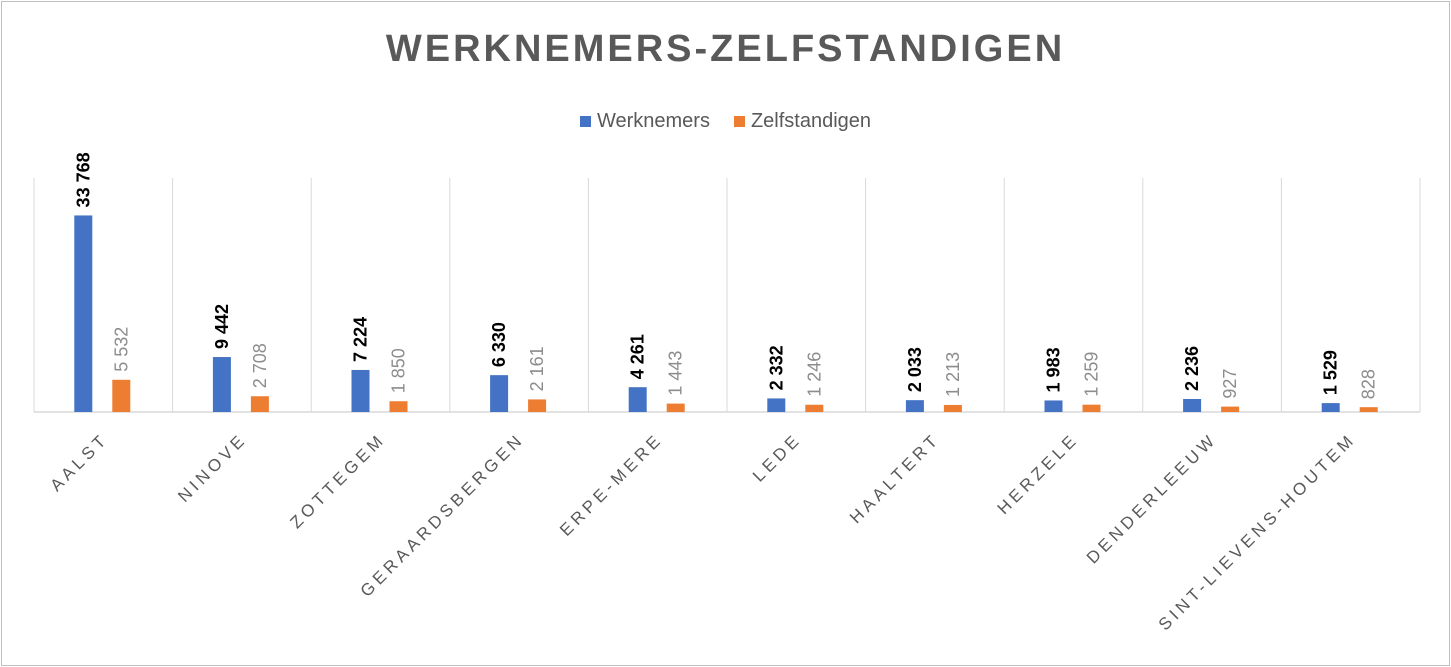 The height and width of the screenshot is (667, 1451). Describe the element at coordinates (777, 457) in the screenshot. I see `x-tick-label: LEDE` at that location.